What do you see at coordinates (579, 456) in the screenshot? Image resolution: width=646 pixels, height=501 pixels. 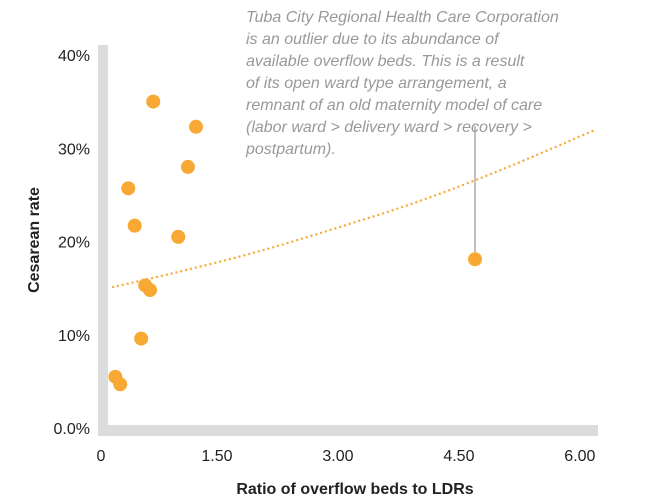 I see `x-tick-label: 6.00` at bounding box center [579, 456].